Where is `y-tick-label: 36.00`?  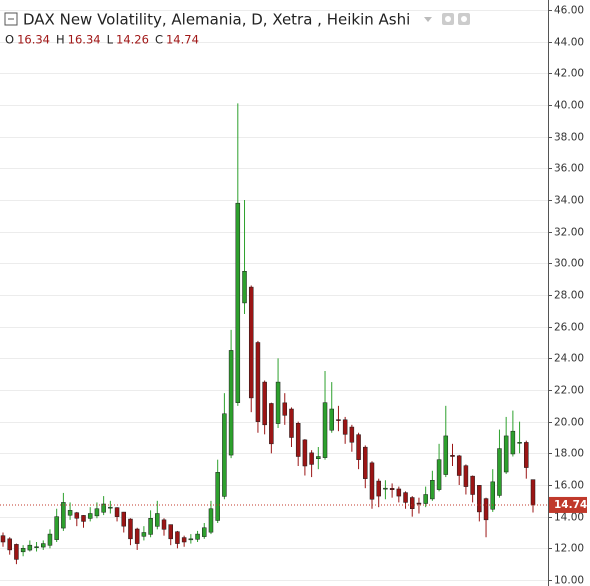 y-tick-label: 36.00 is located at coordinates (569, 169).